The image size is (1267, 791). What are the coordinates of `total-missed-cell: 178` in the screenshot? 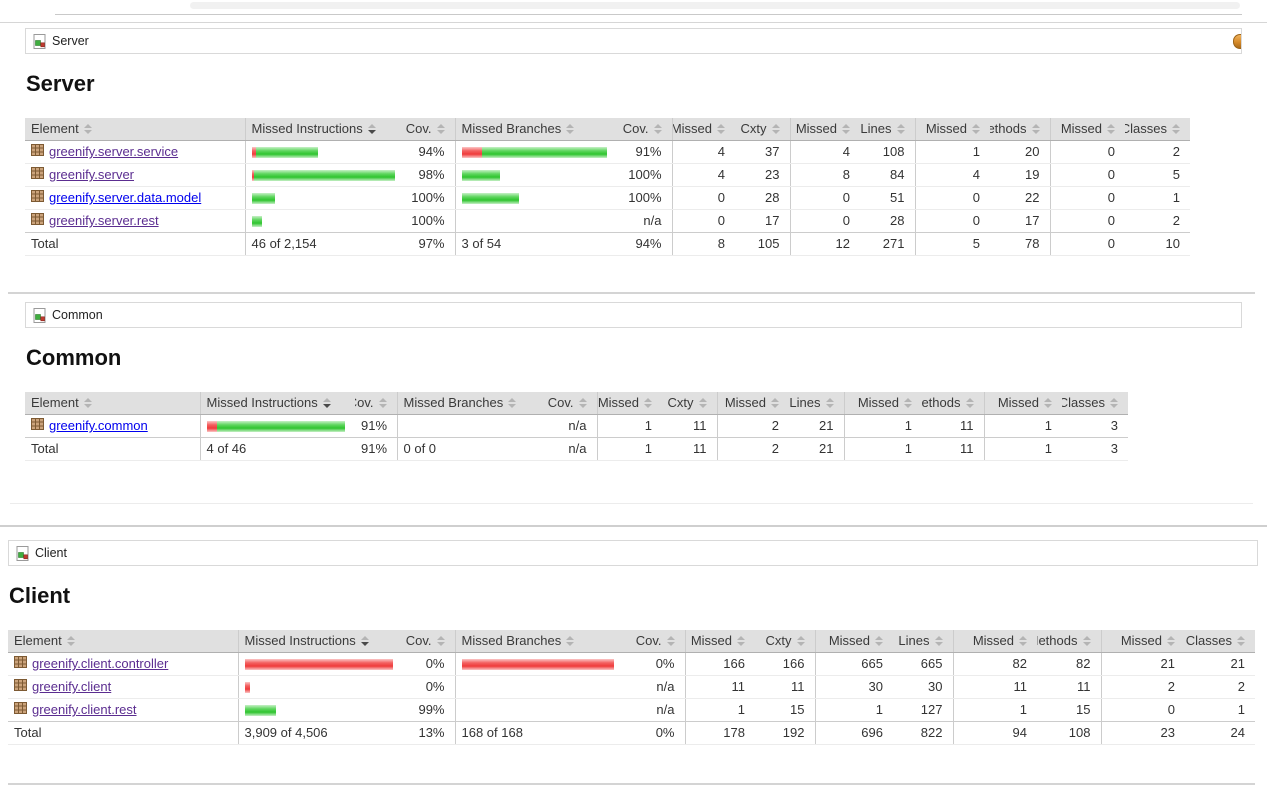 It's located at (719, 733).